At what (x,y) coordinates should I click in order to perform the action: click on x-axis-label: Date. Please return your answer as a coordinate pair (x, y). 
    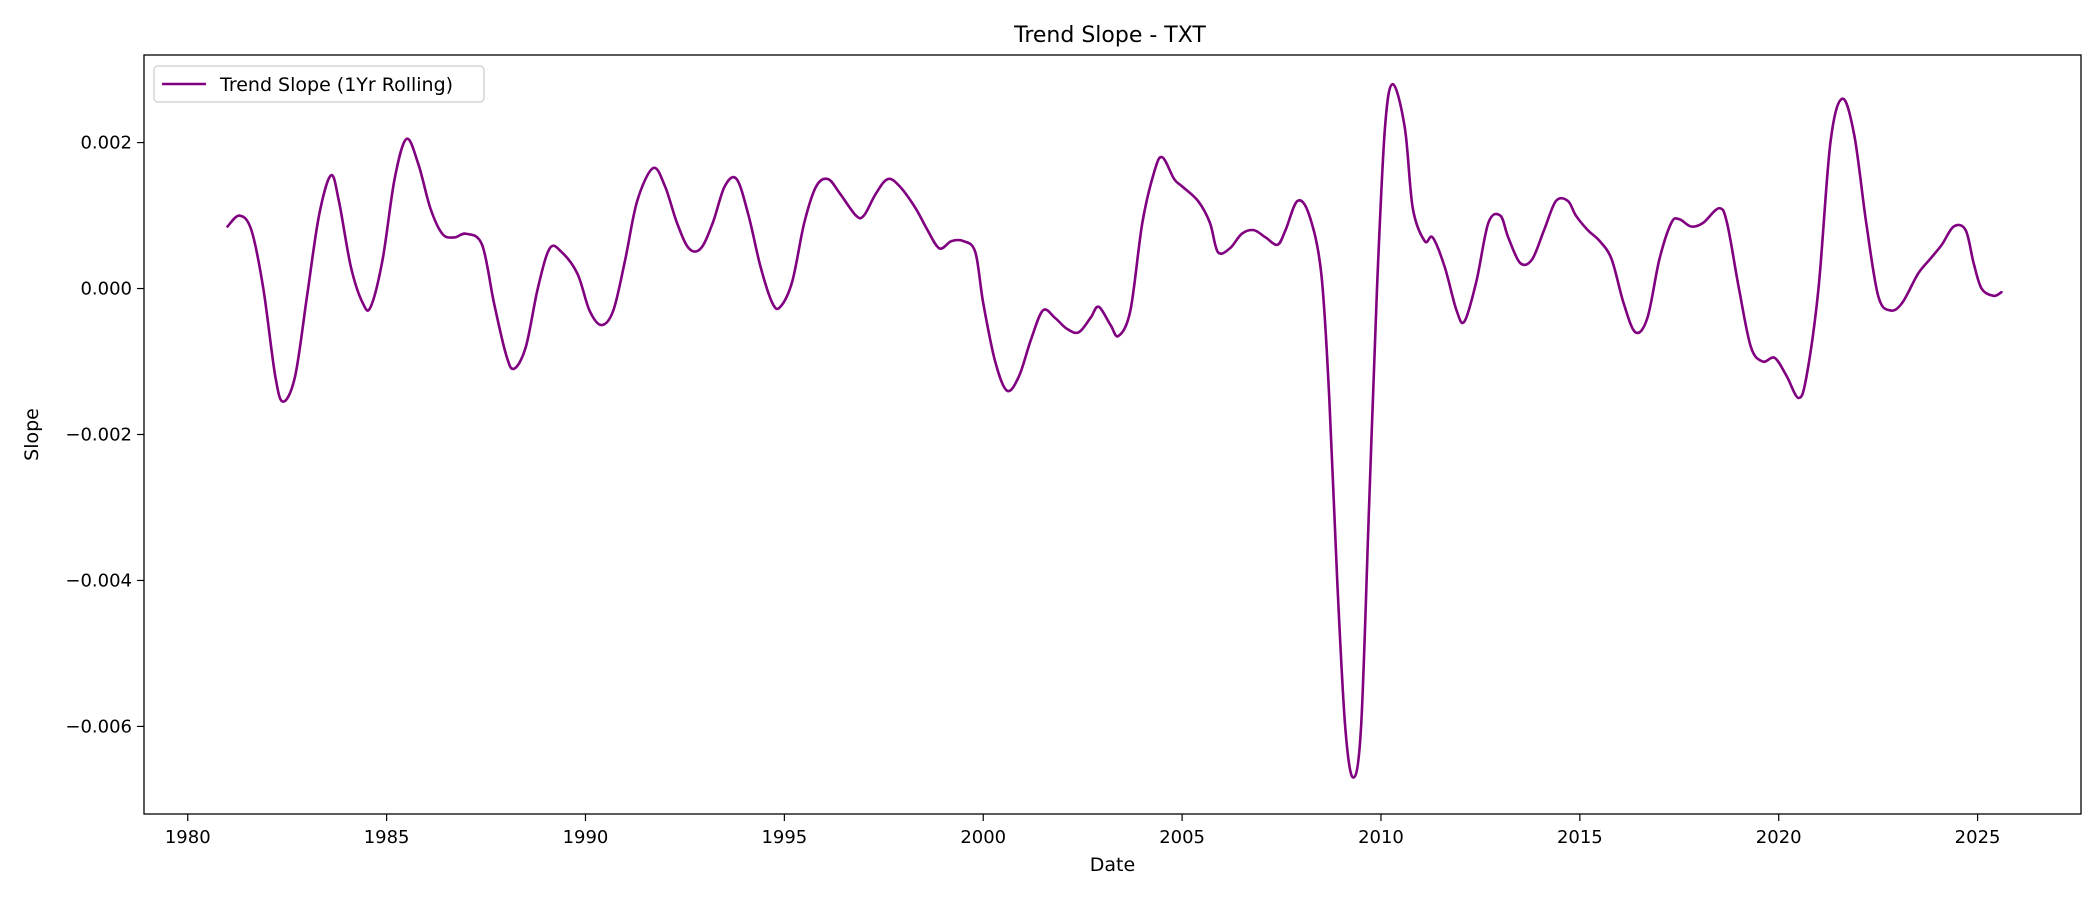
    Looking at the image, I should click on (1112, 865).